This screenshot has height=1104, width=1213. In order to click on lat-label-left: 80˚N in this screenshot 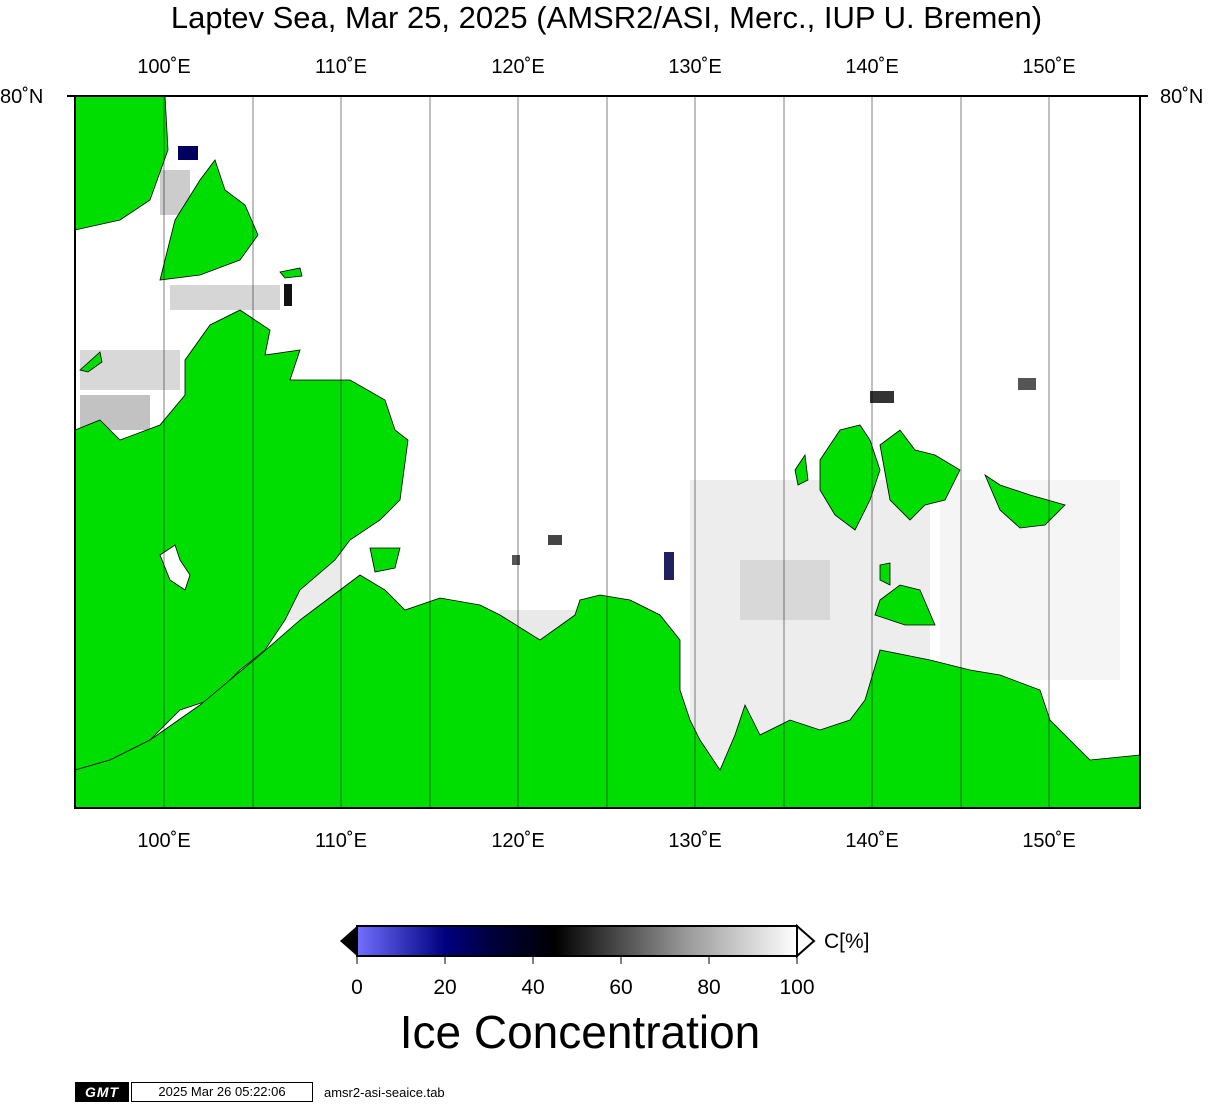, I will do `click(22, 97)`.